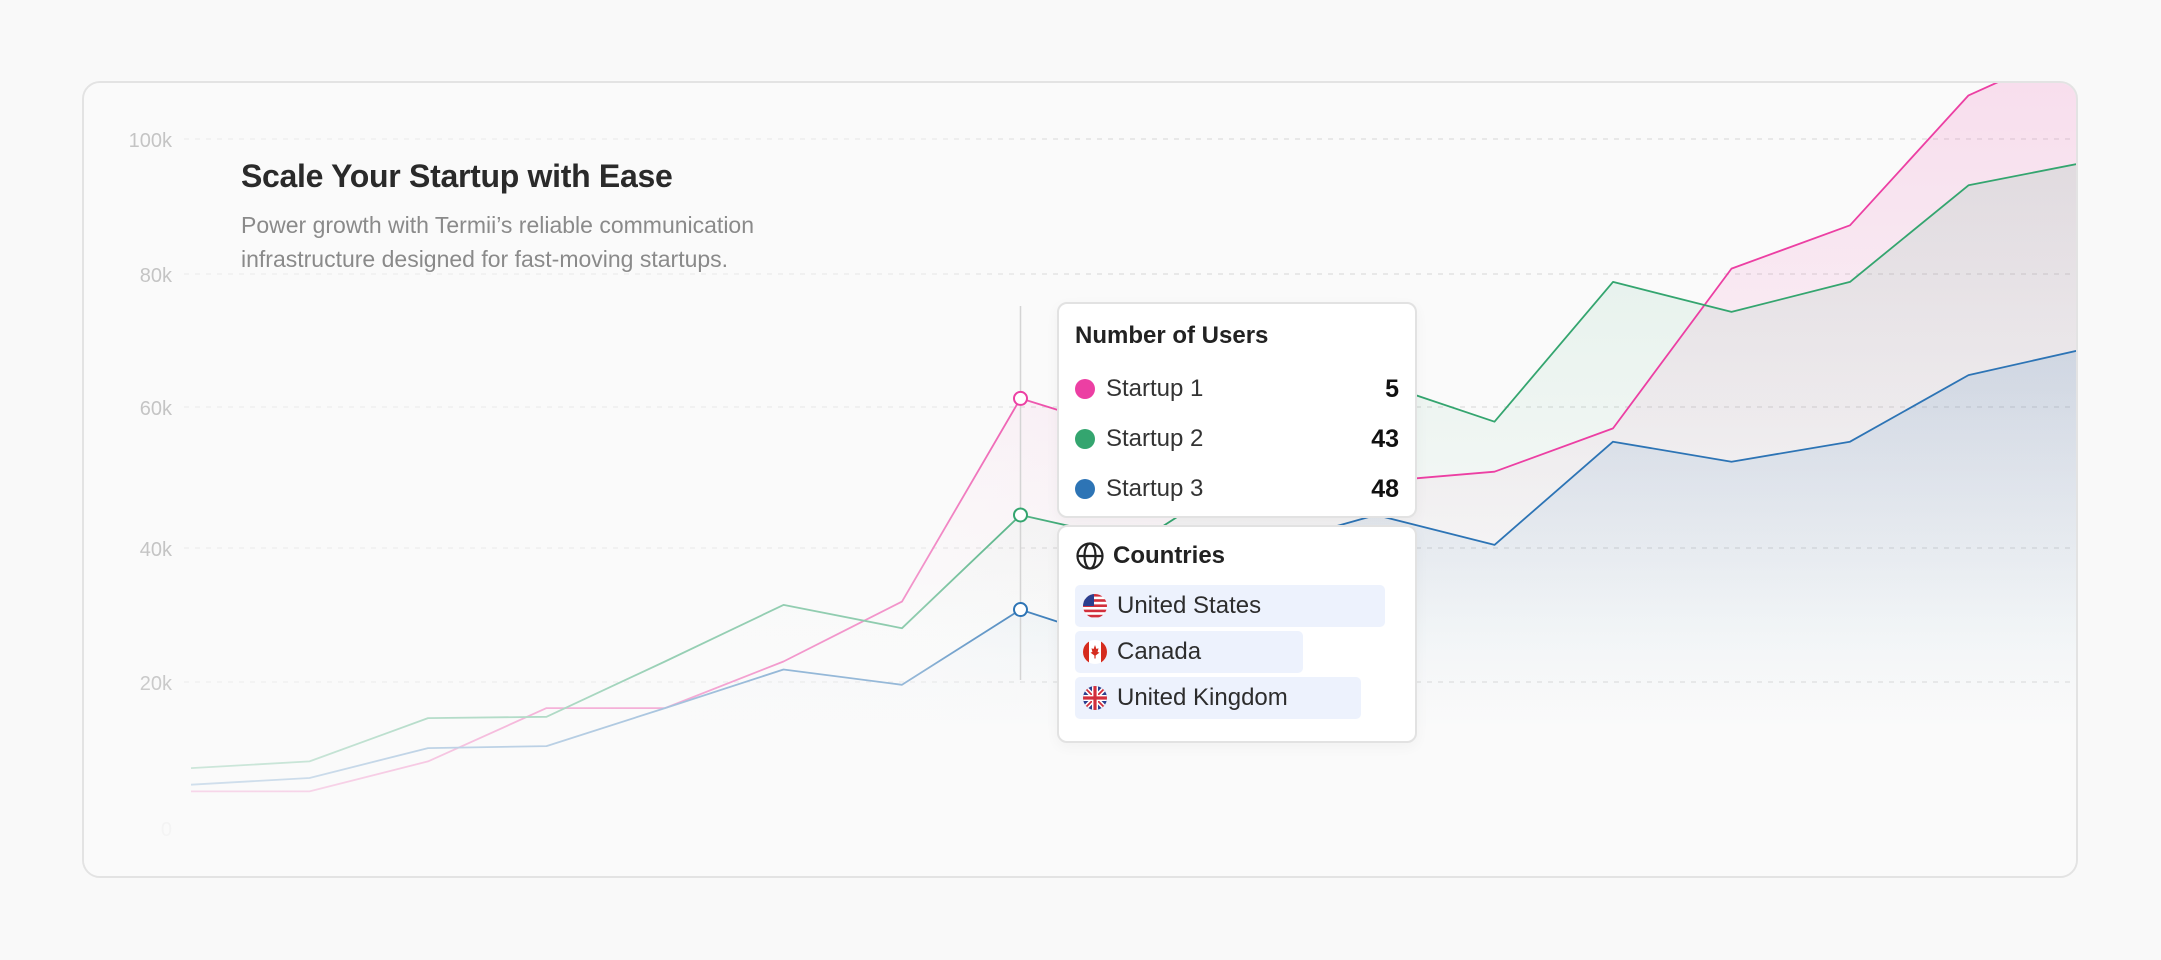 Image resolution: width=2161 pixels, height=960 pixels. What do you see at coordinates (1155, 438) in the screenshot?
I see `tooltip-series-label: Startup 2` at bounding box center [1155, 438].